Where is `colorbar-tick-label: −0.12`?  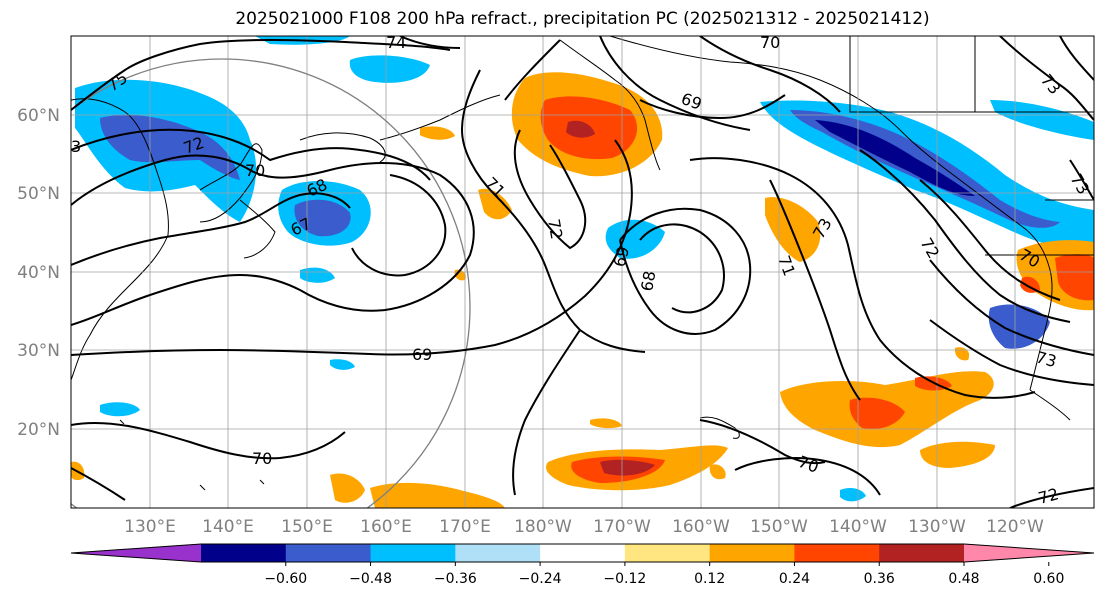 colorbar-tick-label: −0.12 is located at coordinates (624, 579).